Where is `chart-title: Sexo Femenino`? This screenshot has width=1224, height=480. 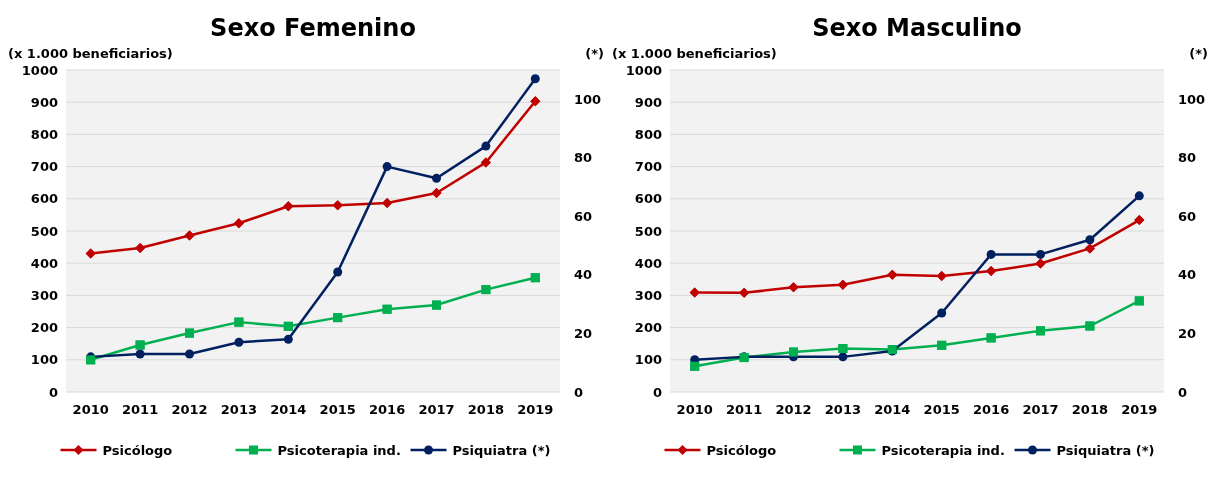 chart-title: Sexo Femenino is located at coordinates (313, 28).